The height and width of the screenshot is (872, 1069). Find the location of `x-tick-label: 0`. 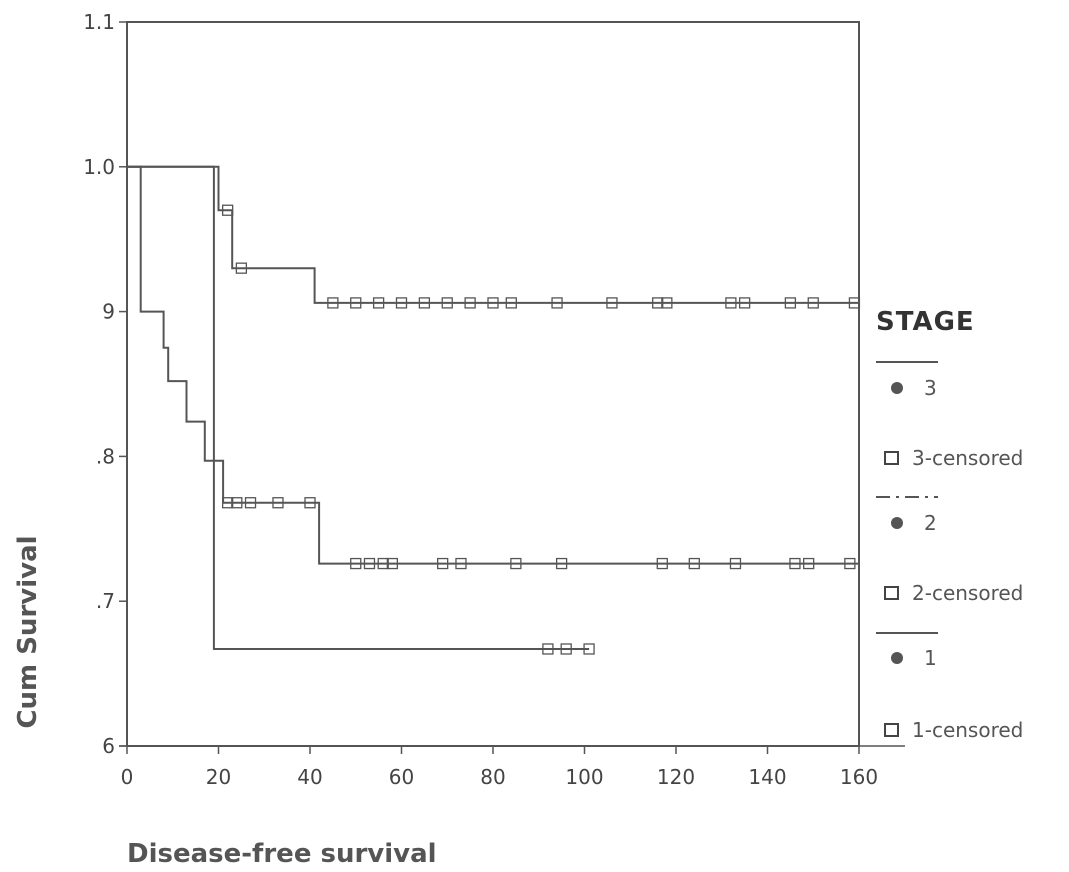

x-tick-label: 0 is located at coordinates (127, 777).